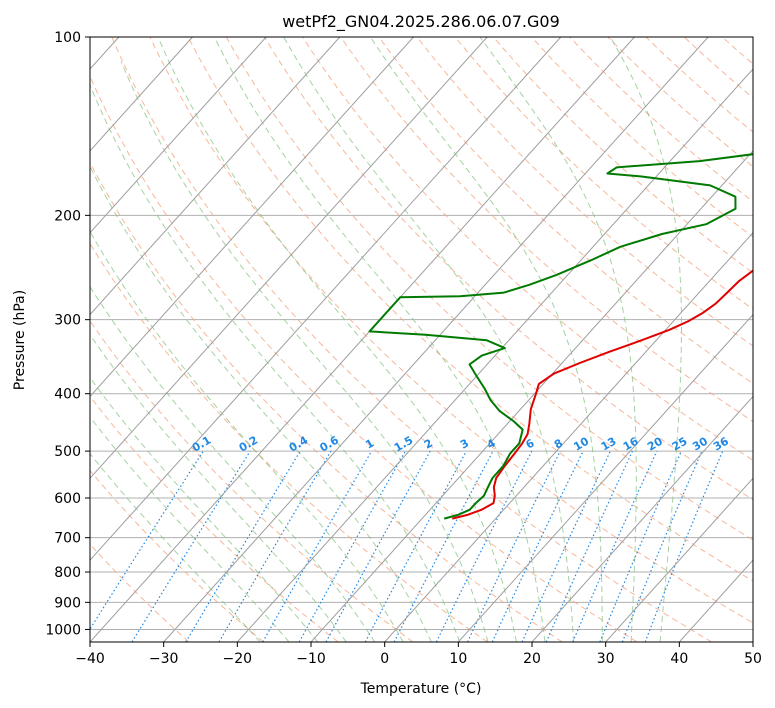 The image size is (775, 708). Describe the element at coordinates (67, 38) in the screenshot. I see `y-tick-label: 100` at that location.